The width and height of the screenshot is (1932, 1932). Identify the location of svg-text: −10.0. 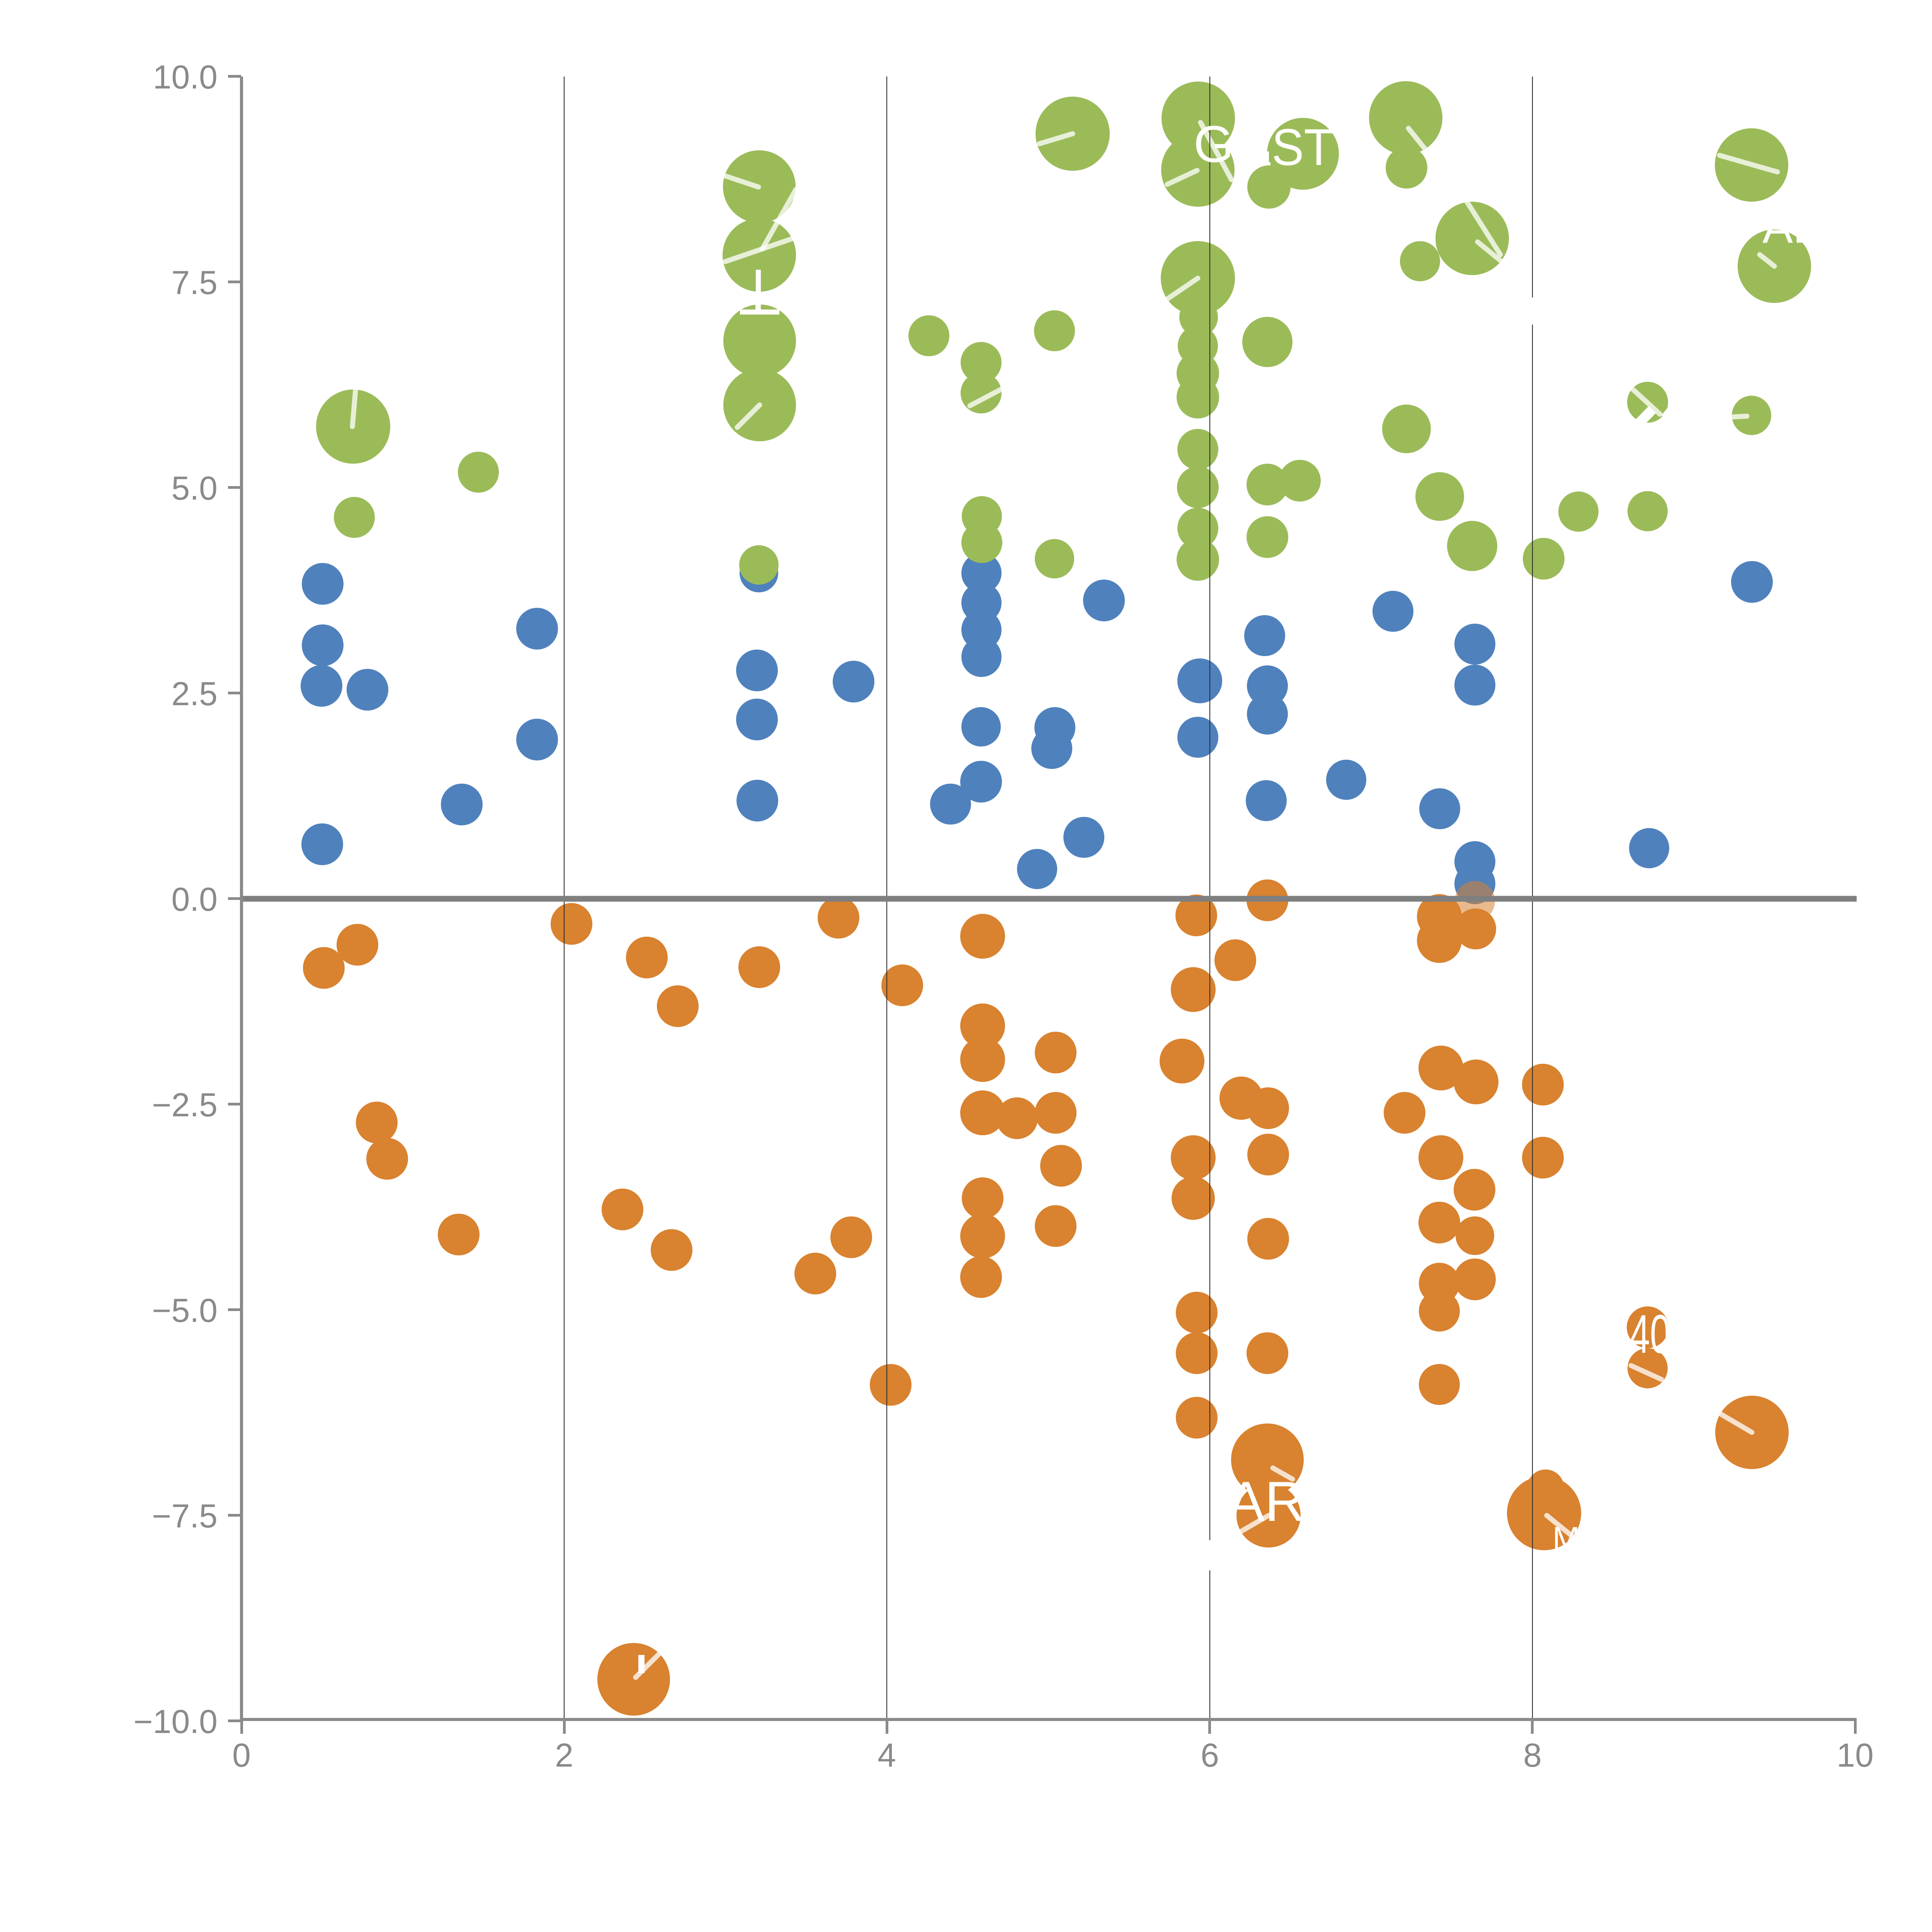
(176, 1722).